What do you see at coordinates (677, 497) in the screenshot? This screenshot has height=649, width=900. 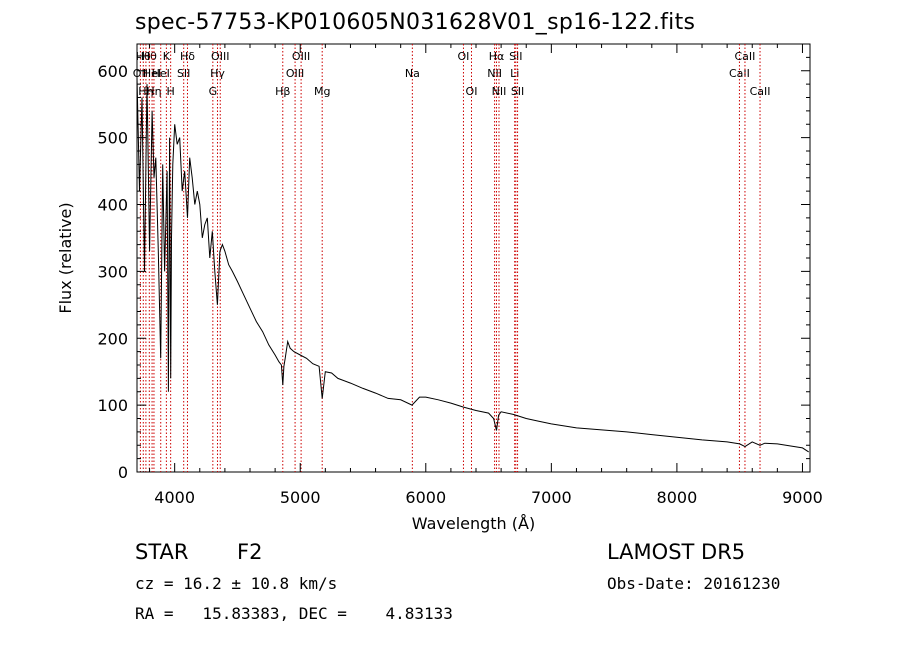 I see `x-tick-label: 8000` at bounding box center [677, 497].